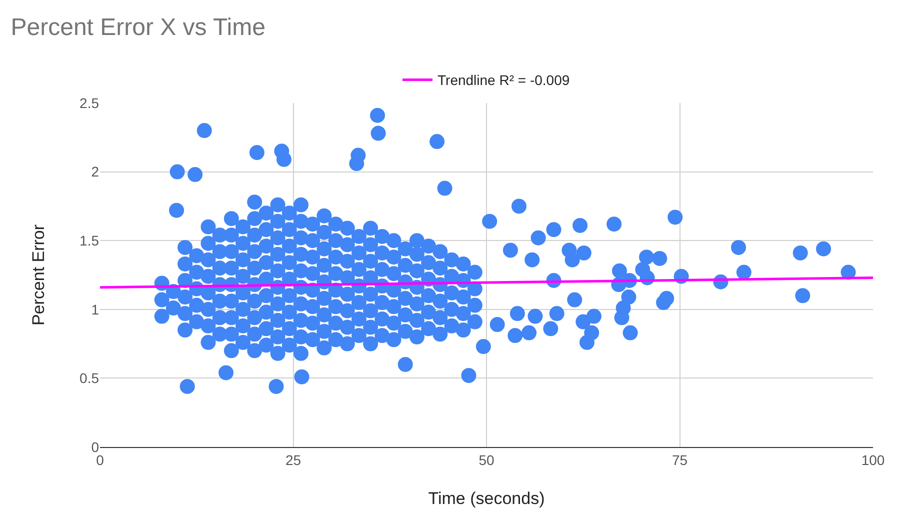 The image size is (897, 525). Describe the element at coordinates (95, 172) in the screenshot. I see `y-tick-label: 2` at that location.